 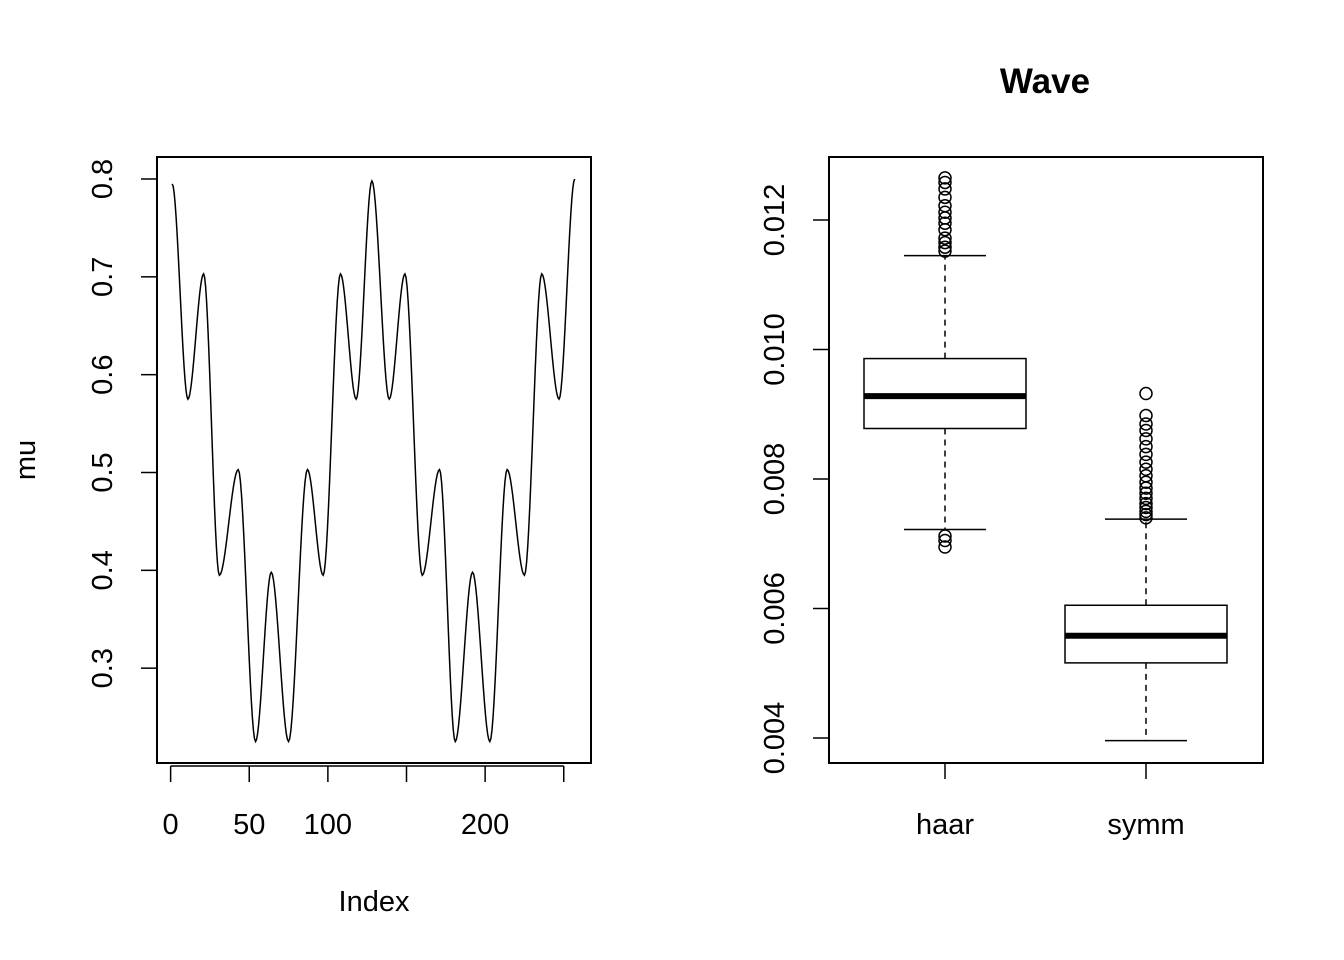 What do you see at coordinates (103, 375) in the screenshot?
I see `y-tick-label-0.6: 0.6` at bounding box center [103, 375].